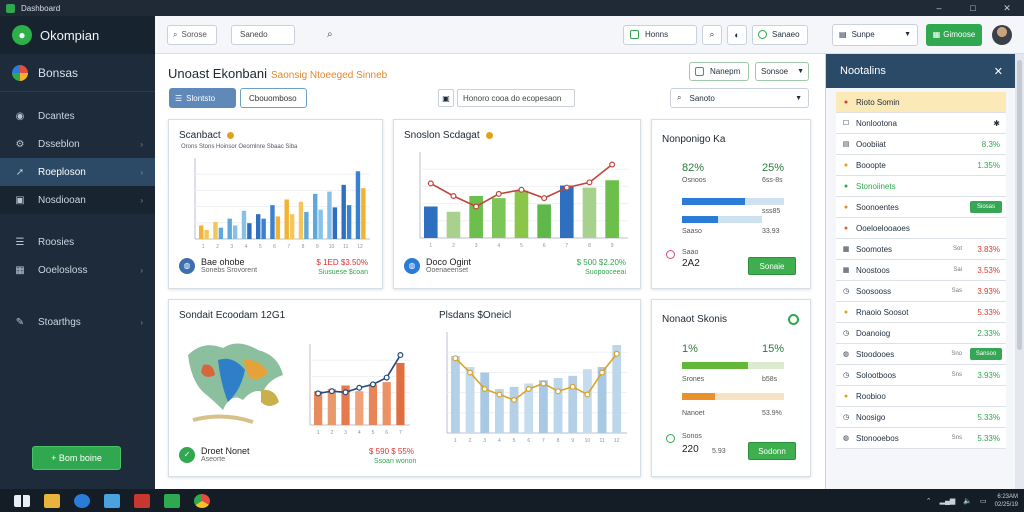 The image size is (1024, 512). What do you see at coordinates (998, 71) in the screenshot?
I see `close-icon: ✕` at bounding box center [998, 71].